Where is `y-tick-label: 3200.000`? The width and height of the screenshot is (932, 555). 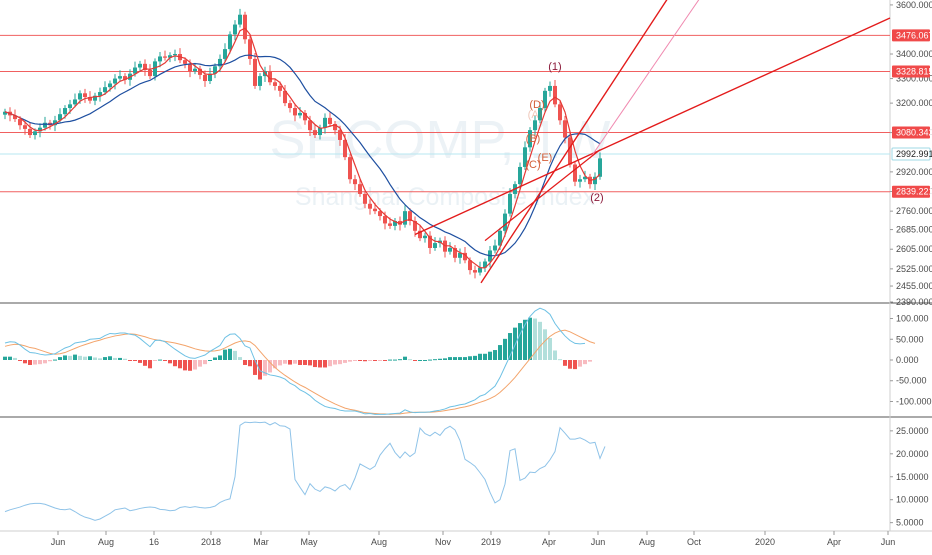 y-tick-label: 3200.000 is located at coordinates (914, 103).